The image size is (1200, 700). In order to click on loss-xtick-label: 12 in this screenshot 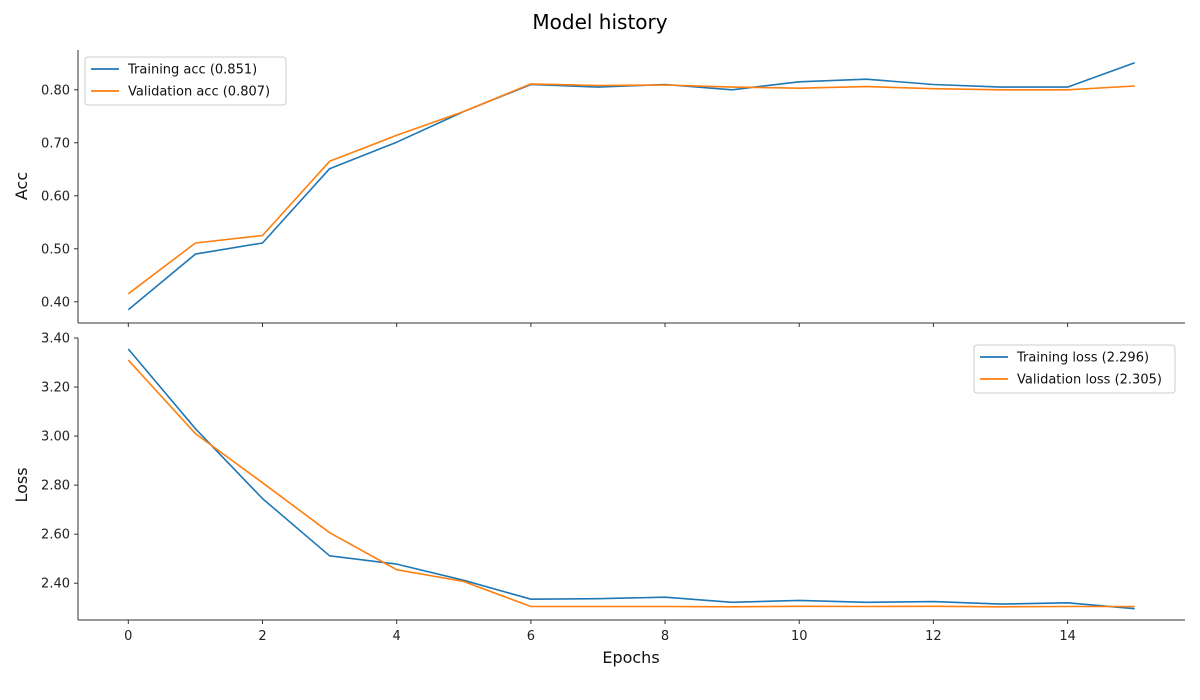, I will do `click(933, 636)`.